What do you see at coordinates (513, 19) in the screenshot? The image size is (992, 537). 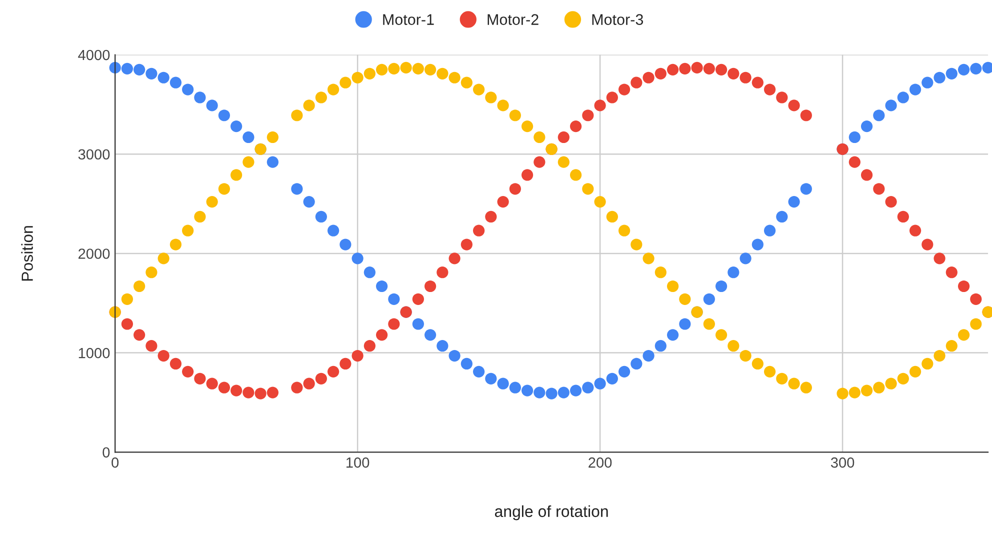 I see `legend-label: Motor-2` at bounding box center [513, 19].